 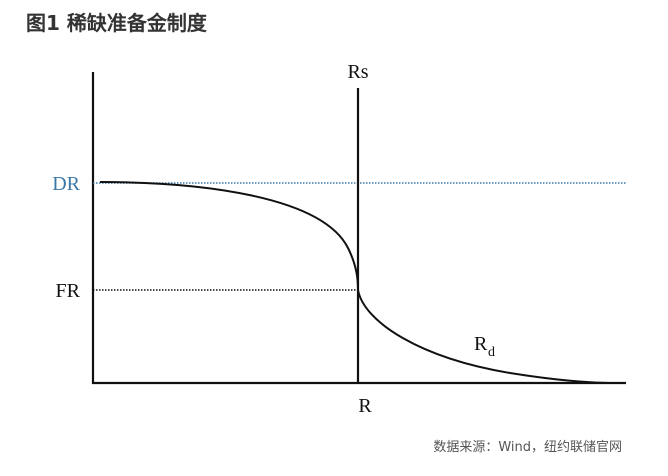 I want to click on source-note: 数据来源：Wind，纽约联储官网, so click(x=527, y=447).